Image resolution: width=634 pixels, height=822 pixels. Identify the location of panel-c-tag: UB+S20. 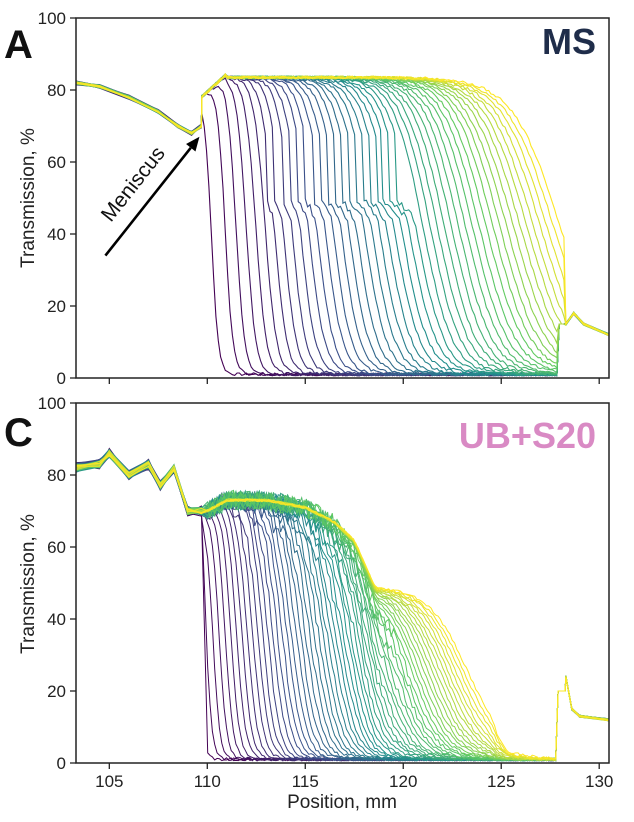
(527, 435).